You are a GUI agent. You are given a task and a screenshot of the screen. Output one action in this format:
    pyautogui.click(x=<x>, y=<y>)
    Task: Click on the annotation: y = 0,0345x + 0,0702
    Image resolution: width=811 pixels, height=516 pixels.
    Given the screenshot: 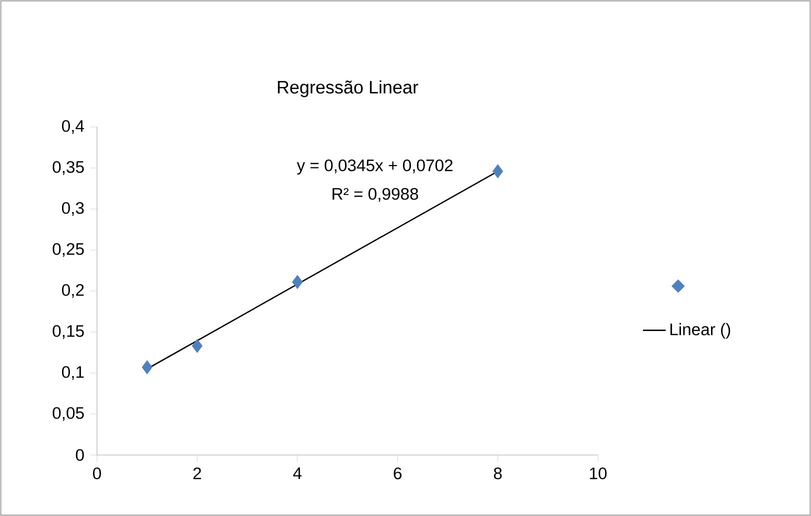 What is the action you would take?
    pyautogui.click(x=374, y=167)
    